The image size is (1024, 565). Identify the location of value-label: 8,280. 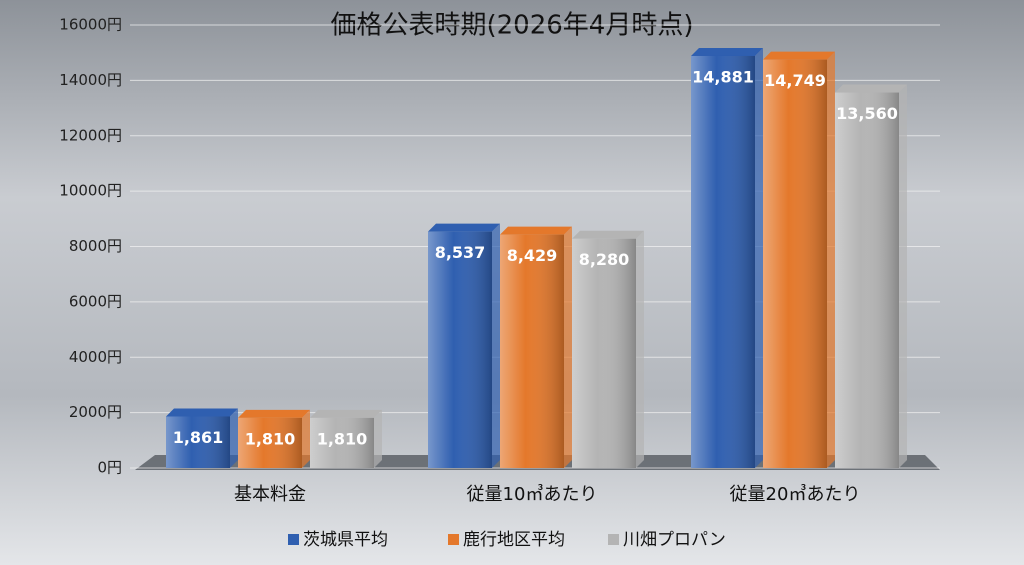
(604, 259).